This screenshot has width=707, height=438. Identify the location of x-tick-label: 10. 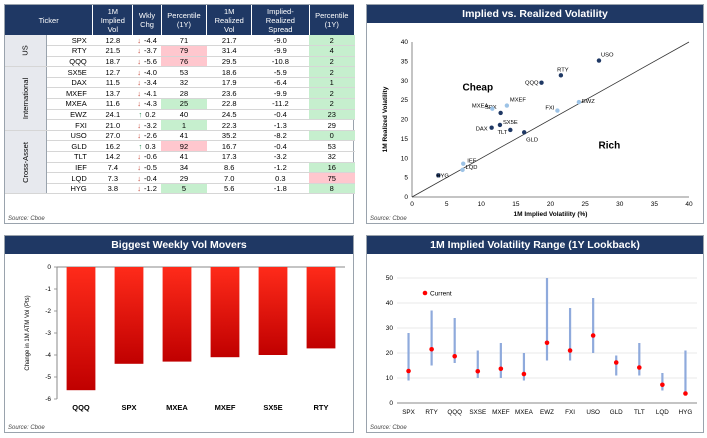
(482, 204).